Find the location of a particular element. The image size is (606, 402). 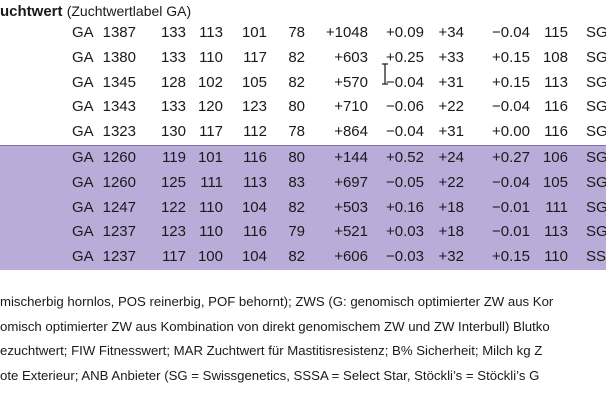

cell-b: 100 is located at coordinates (210, 257).